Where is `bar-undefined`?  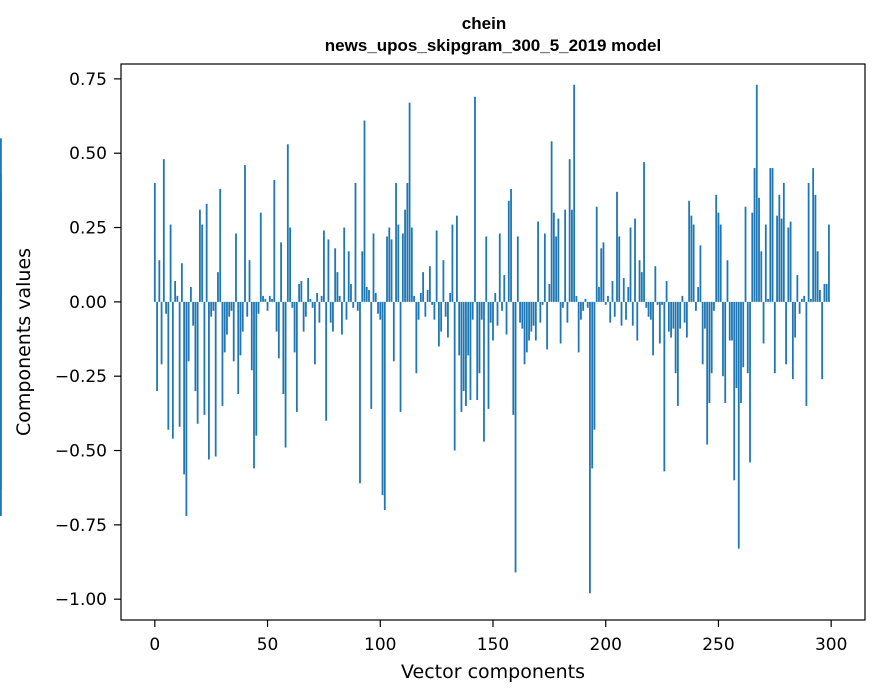 bar-undefined is located at coordinates (1, 246).